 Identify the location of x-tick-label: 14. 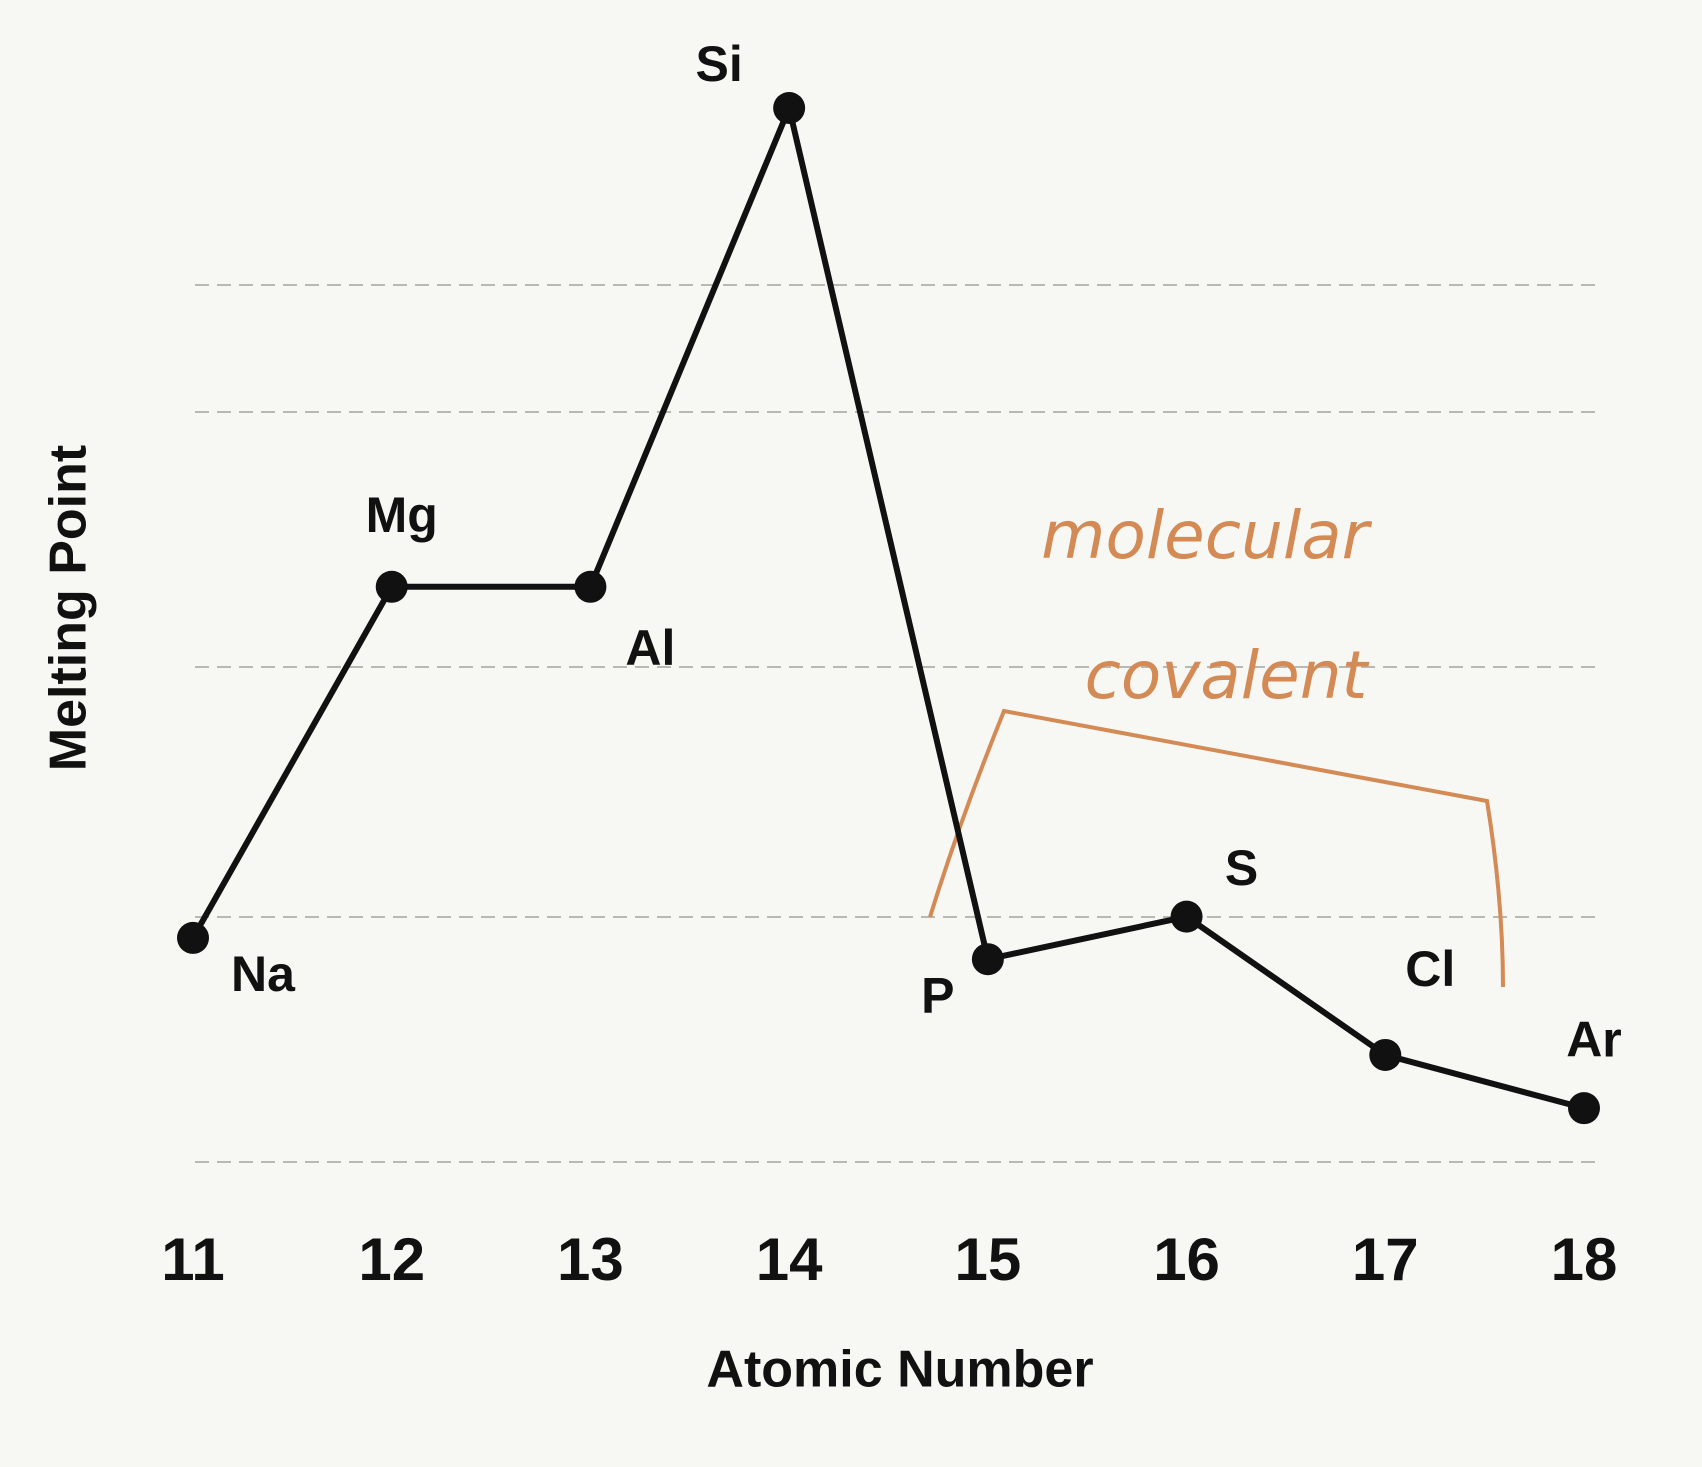
(789, 1259).